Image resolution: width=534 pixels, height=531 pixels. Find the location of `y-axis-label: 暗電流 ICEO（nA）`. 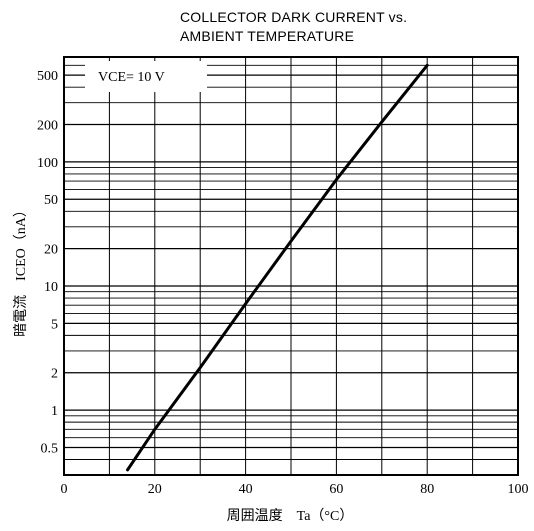

y-axis-label: 暗電流 ICEO（nA） is located at coordinates (21, 270).